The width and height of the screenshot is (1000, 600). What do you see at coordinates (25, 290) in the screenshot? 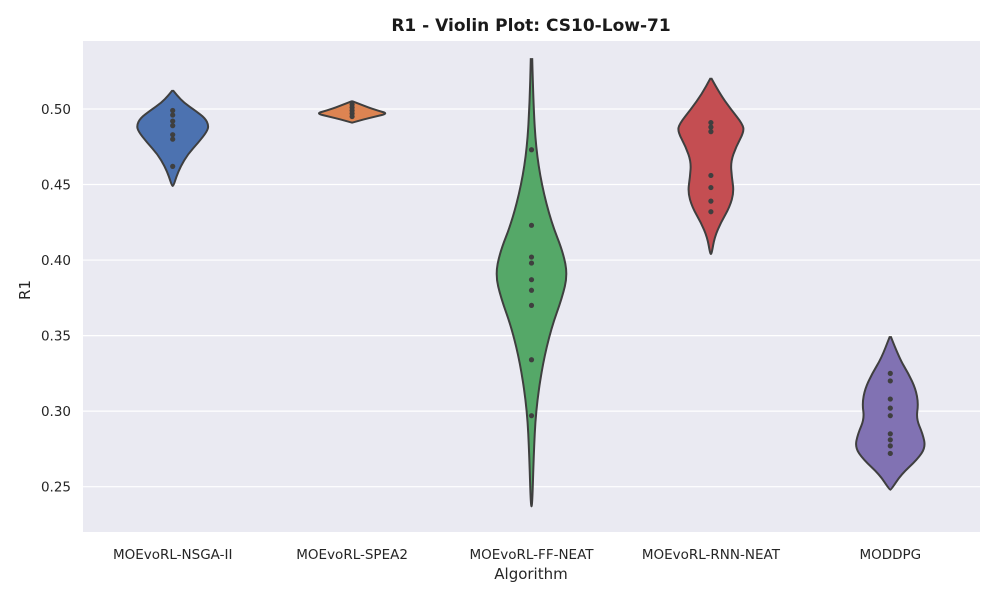
I see `y-axis-label: R1` at bounding box center [25, 290].